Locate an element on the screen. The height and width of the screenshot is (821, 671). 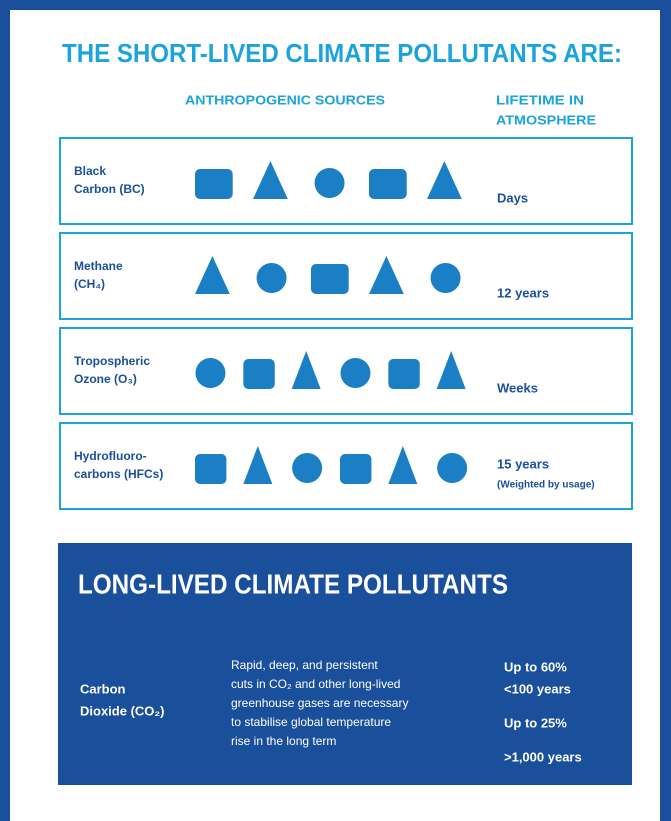
title: THE SHORT-LIVED CLIMATE POLLUTANTS ARE: is located at coordinates (342, 53).